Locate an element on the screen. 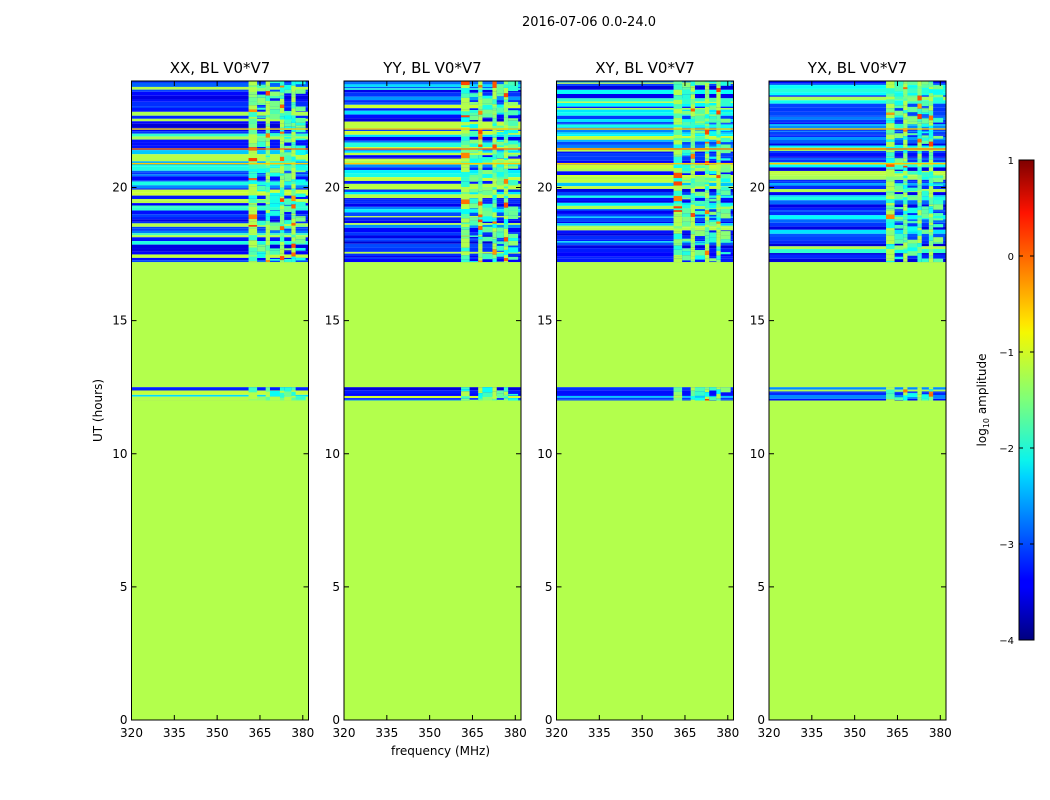  heatmap-bands is located at coordinates (432, 241).